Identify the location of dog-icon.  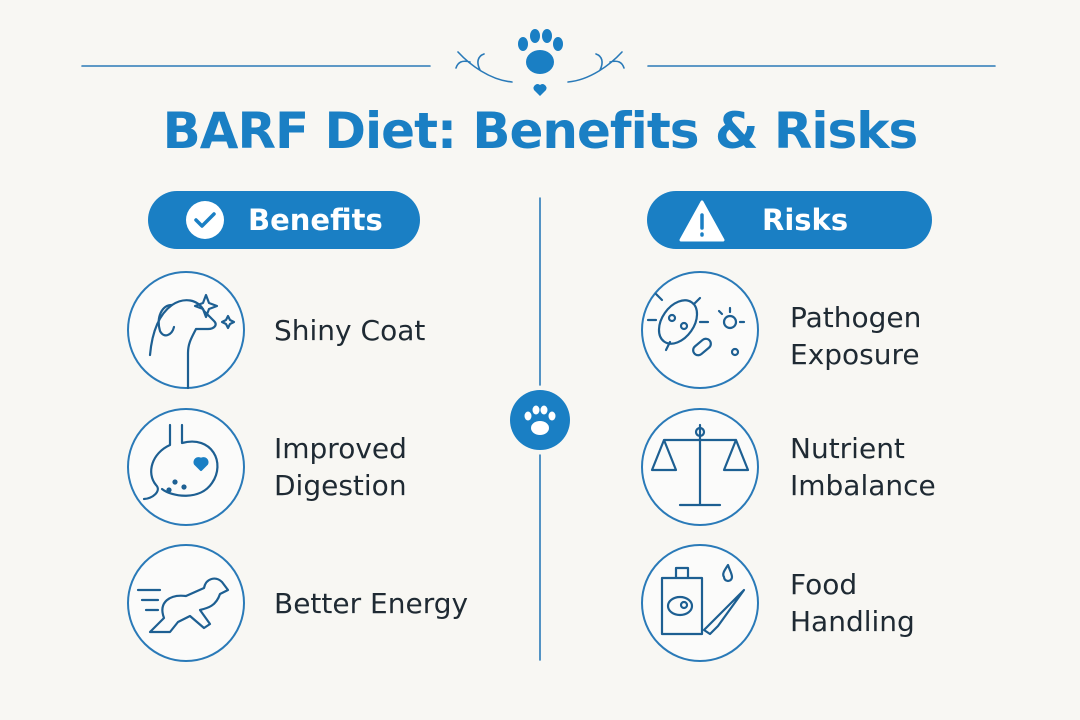
(192, 341).